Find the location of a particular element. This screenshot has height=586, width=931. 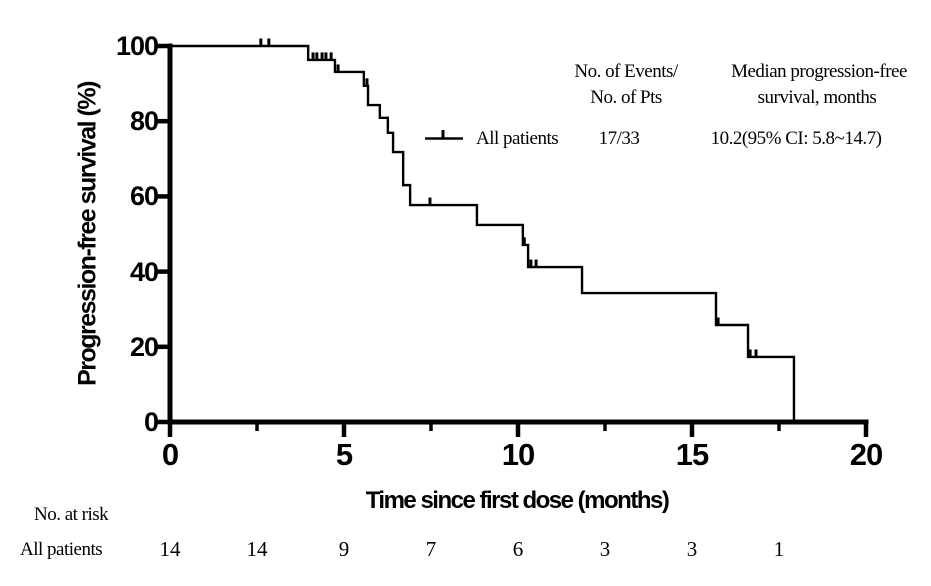

x-axis-title: Time since first dose (months) is located at coordinates (517, 500).